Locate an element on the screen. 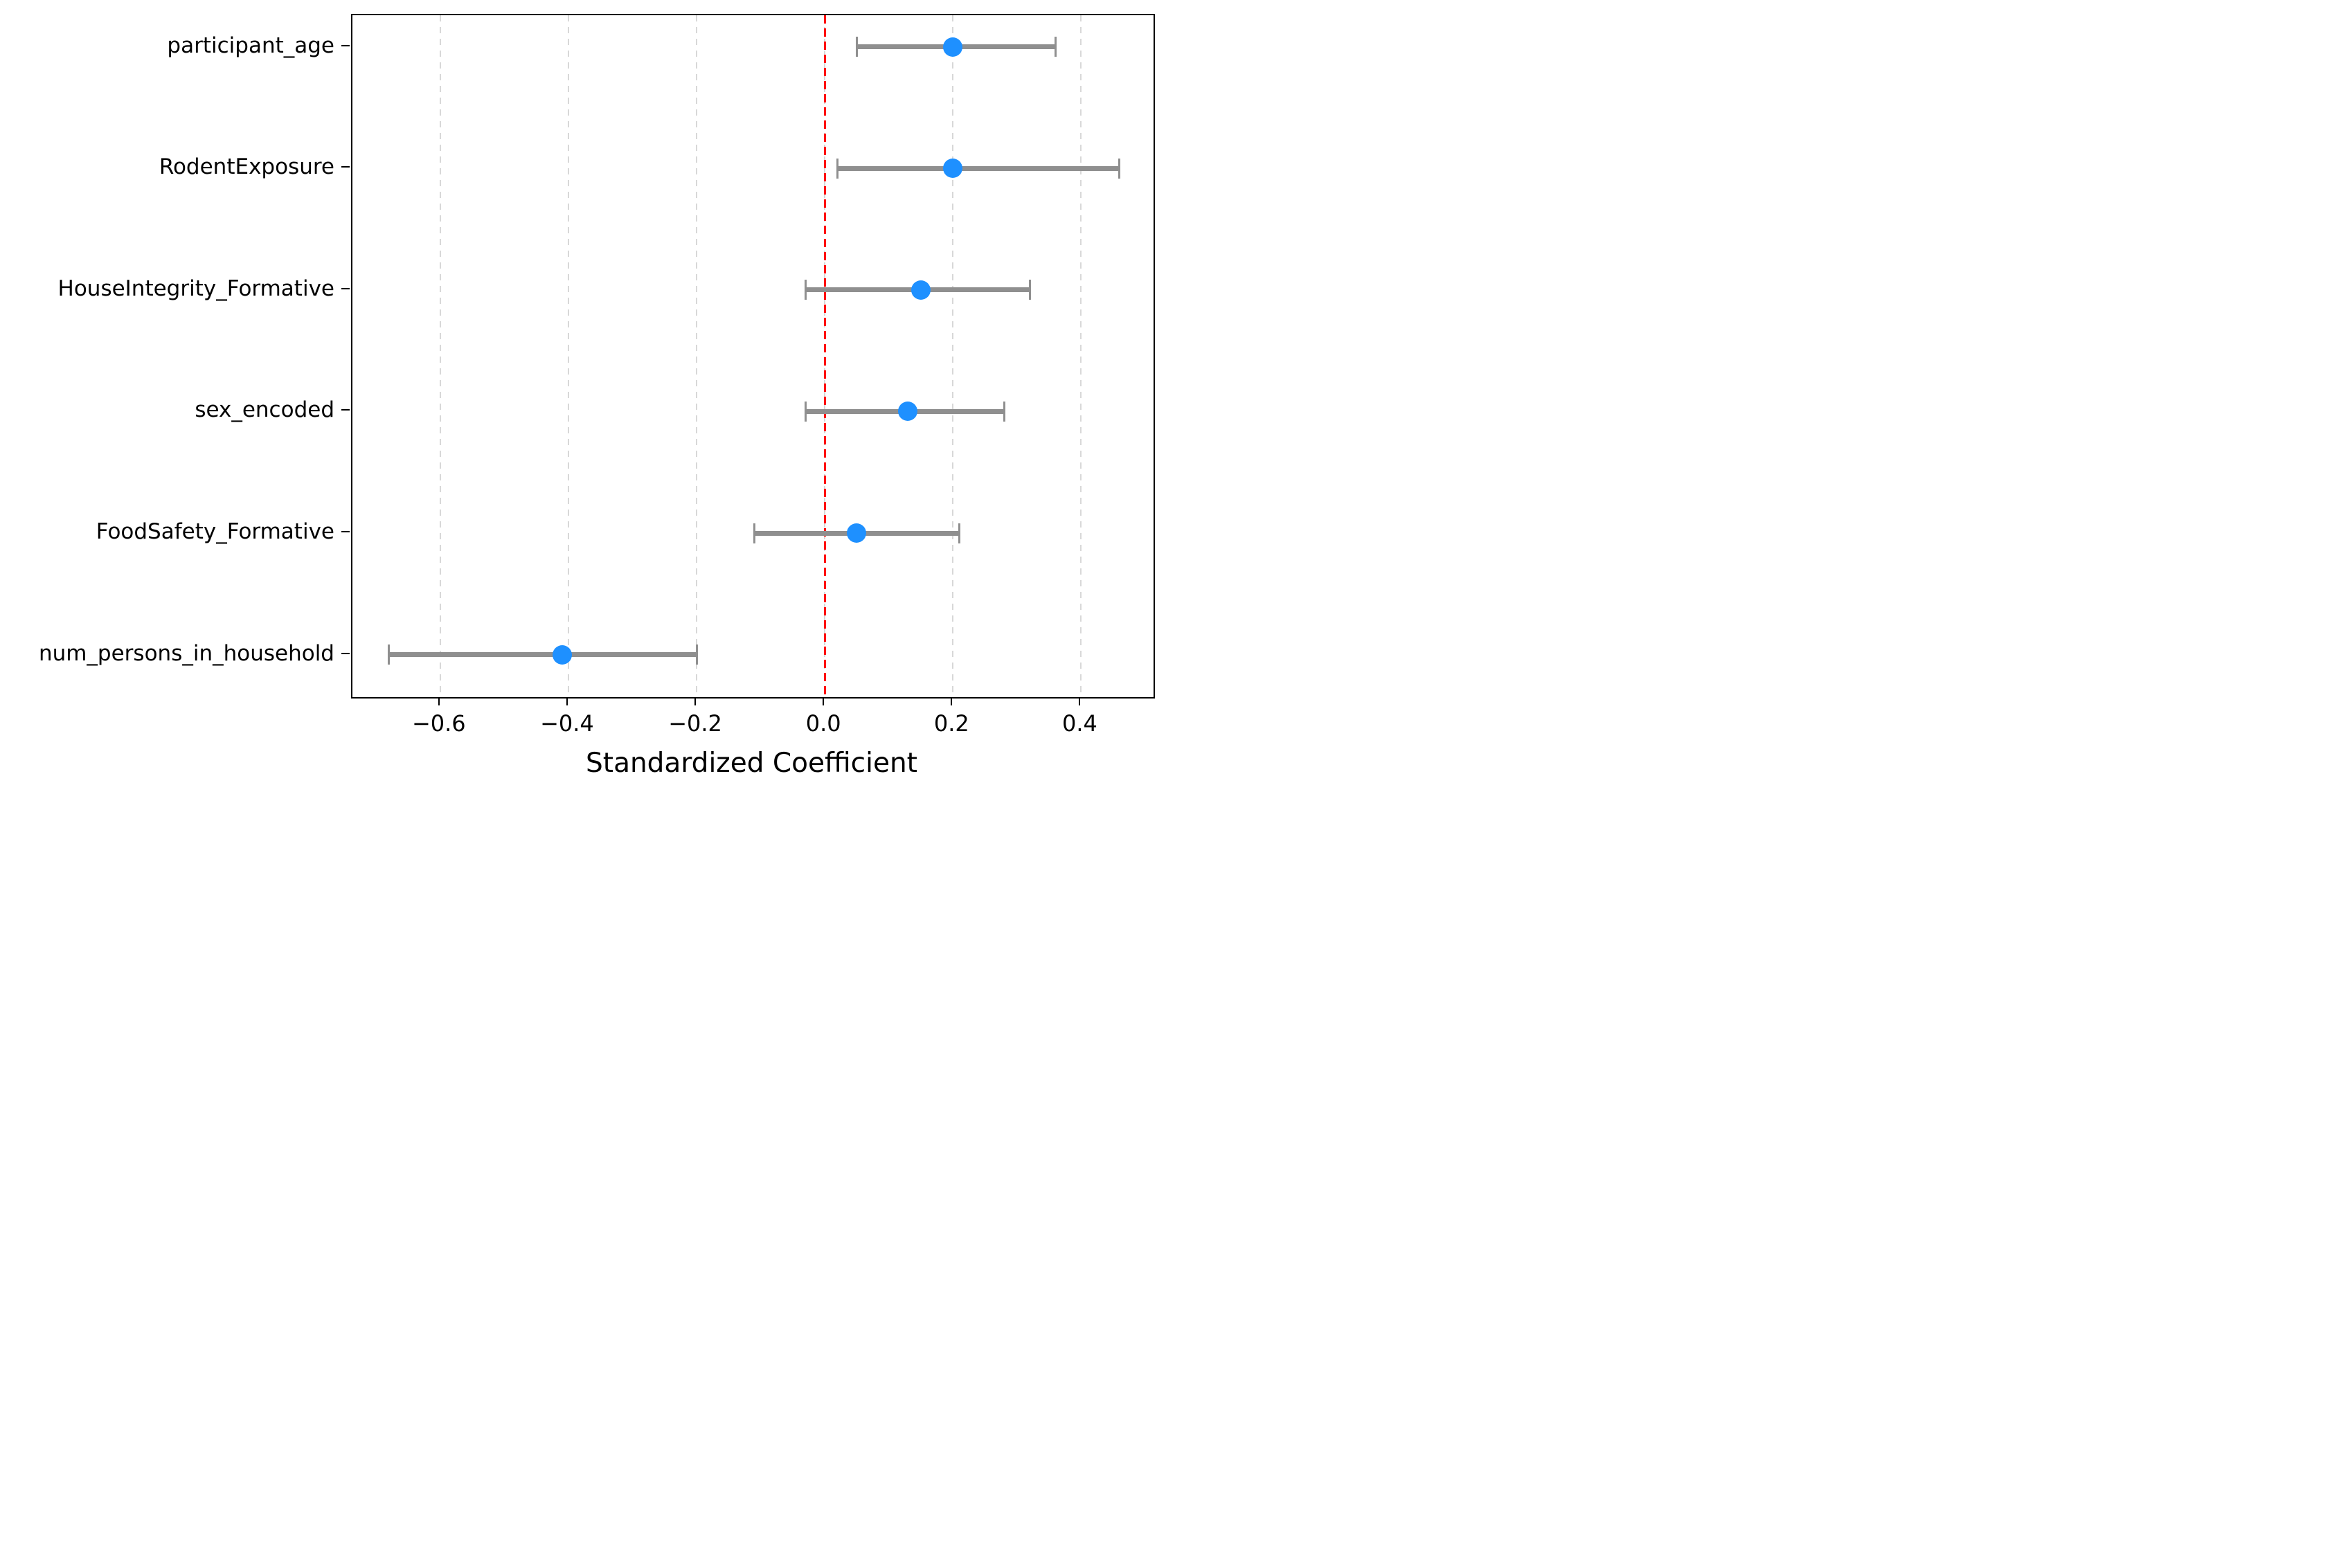 The width and height of the screenshot is (2332, 1568). y-axis-category-label: RodentExposure is located at coordinates (246, 167).